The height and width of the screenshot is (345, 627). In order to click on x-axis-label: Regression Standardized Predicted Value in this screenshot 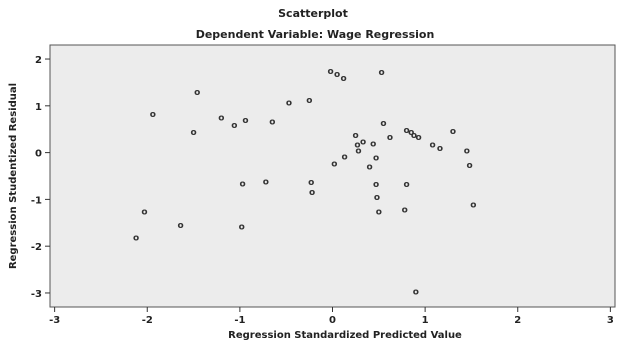, I will do `click(345, 335)`.